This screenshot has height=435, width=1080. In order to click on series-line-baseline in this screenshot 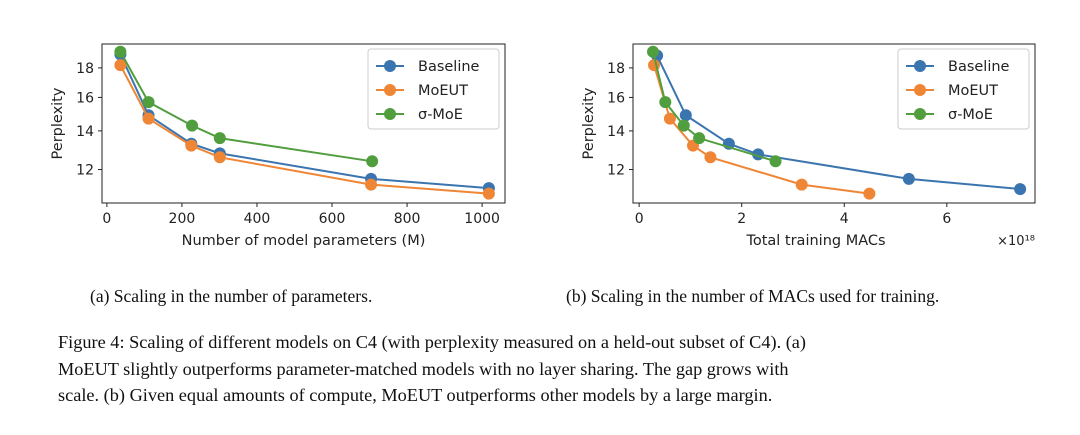, I will do `click(838, 123)`.